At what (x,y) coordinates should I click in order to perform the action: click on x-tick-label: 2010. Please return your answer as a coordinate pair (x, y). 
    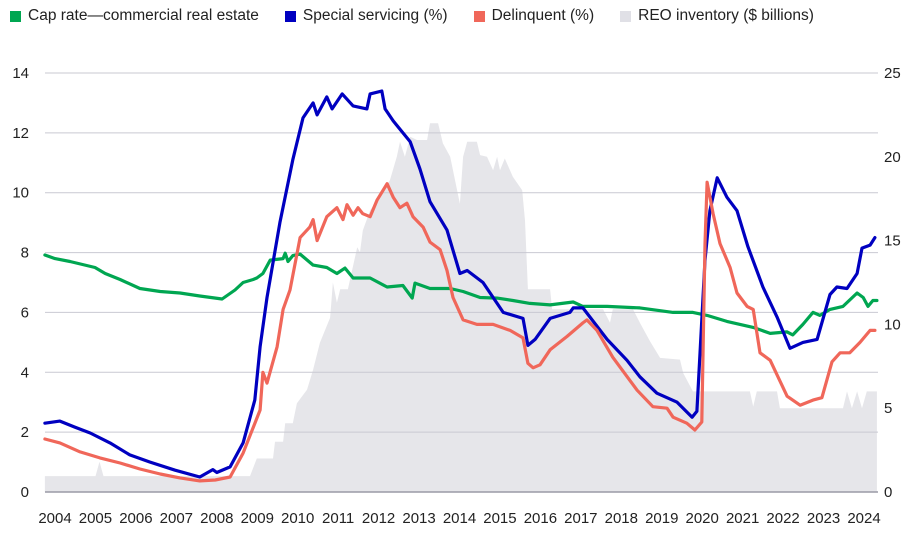
    Looking at the image, I should click on (297, 518).